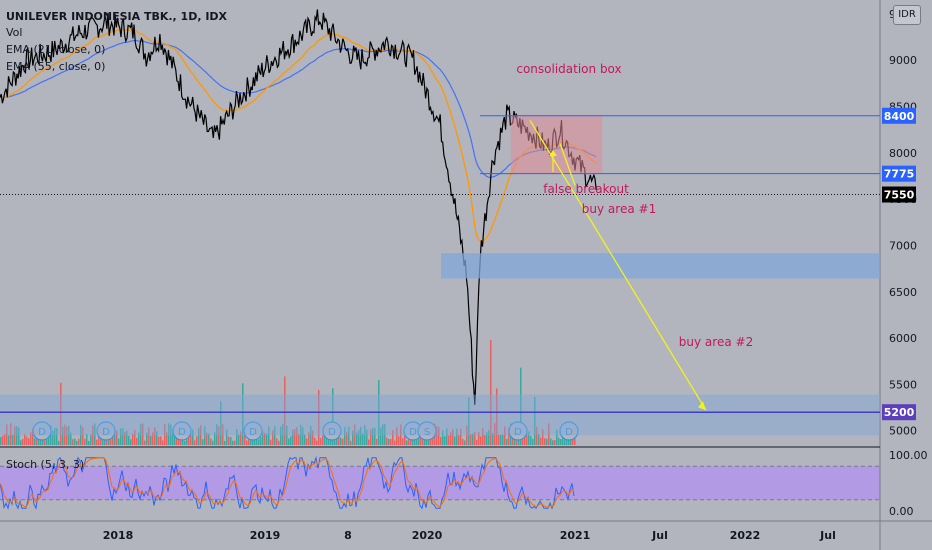 Image resolution: width=932 pixels, height=550 pixels. I want to click on down-arrow-line, so click(618, 265).